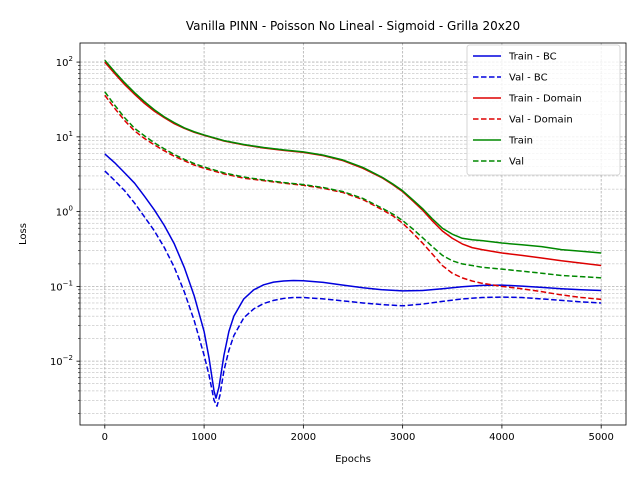 The width and height of the screenshot is (640, 480). Describe the element at coordinates (545, 99) in the screenshot. I see `legend-label: Train - Domain` at that location.